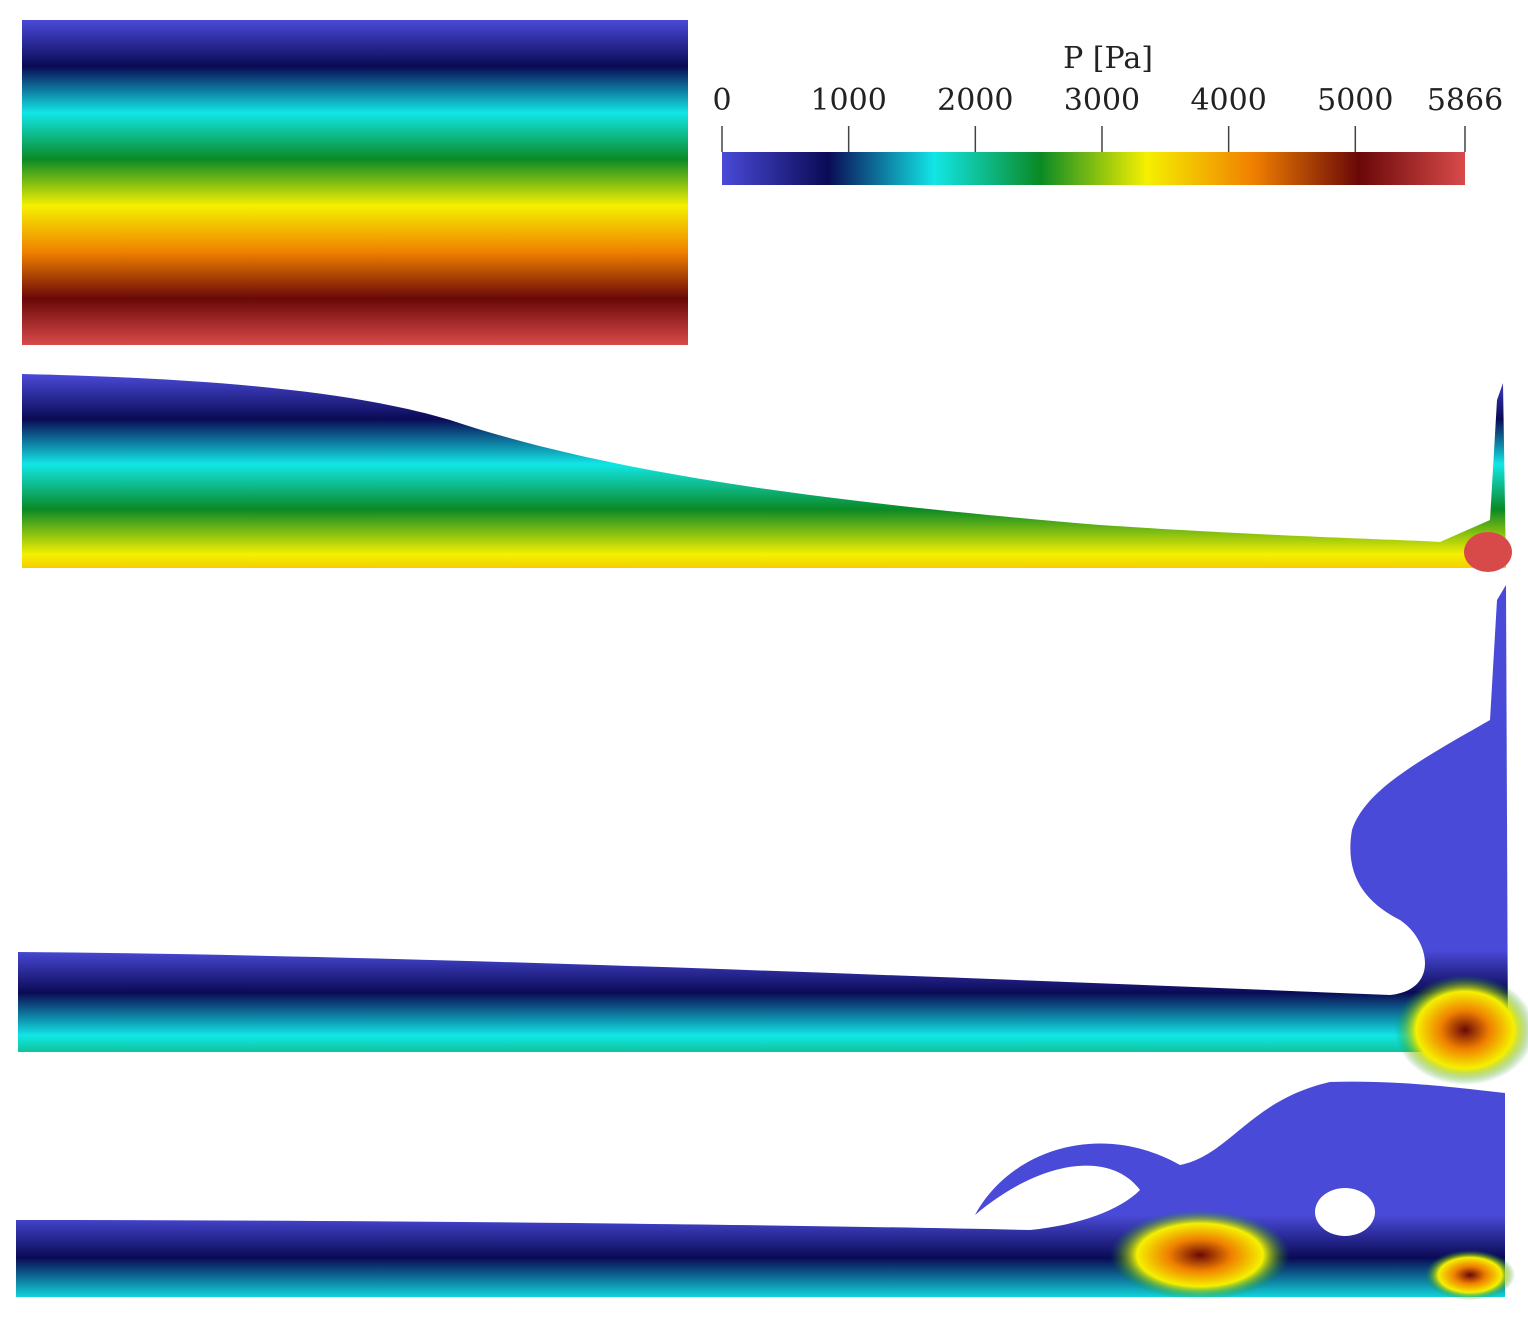 Image resolution: width=1528 pixels, height=1320 pixels. I want to click on tick-label: 5866, so click(1465, 100).